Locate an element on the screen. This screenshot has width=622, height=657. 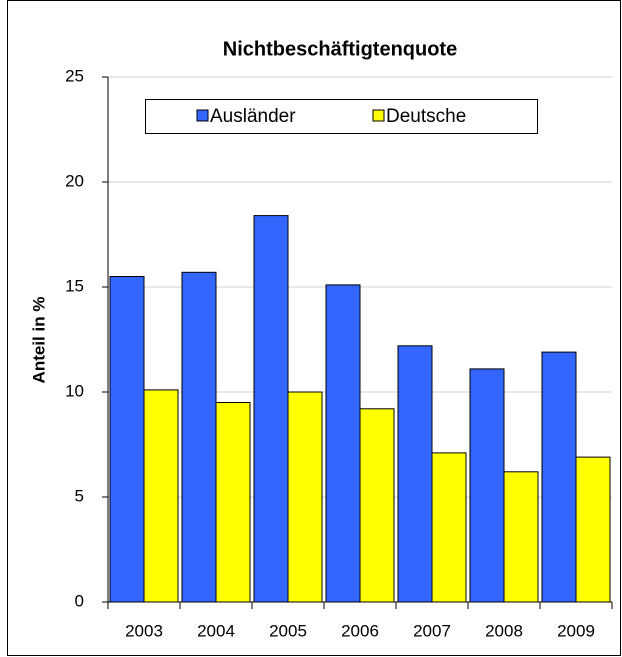
y-tick-label: 20 is located at coordinates (74, 180).